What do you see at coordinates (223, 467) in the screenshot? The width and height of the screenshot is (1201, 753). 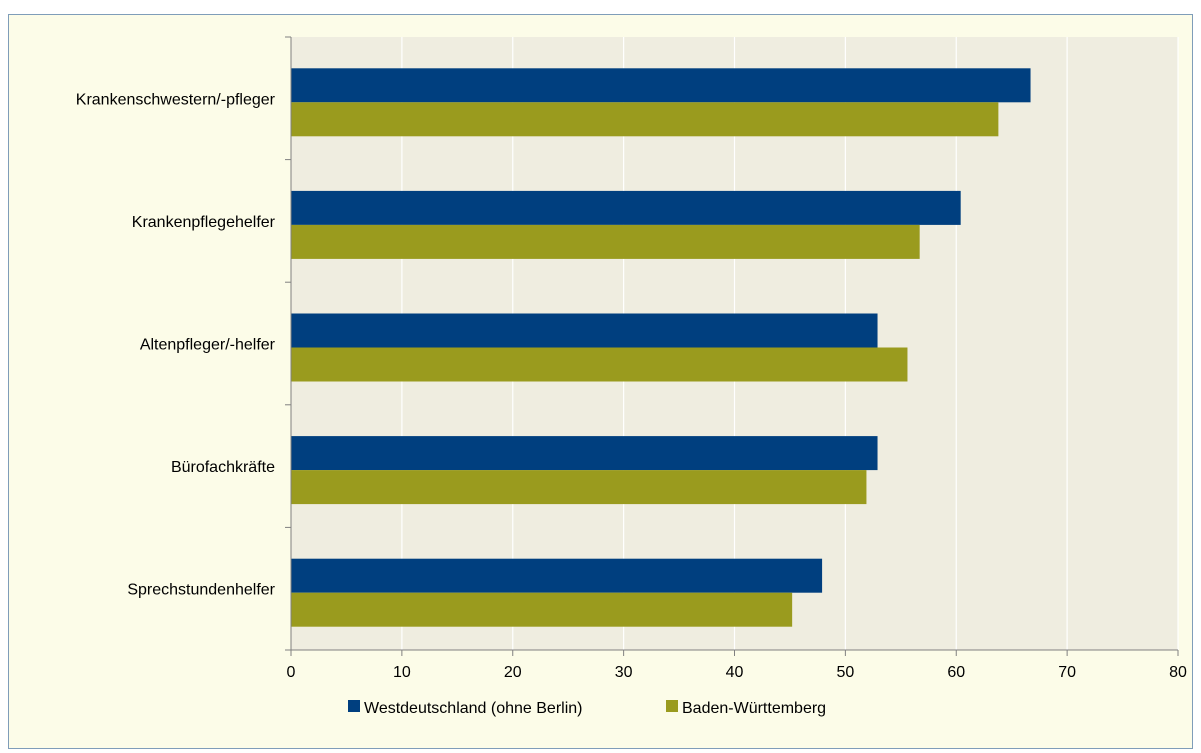 I see `category-label: Bürofachkräfte` at bounding box center [223, 467].